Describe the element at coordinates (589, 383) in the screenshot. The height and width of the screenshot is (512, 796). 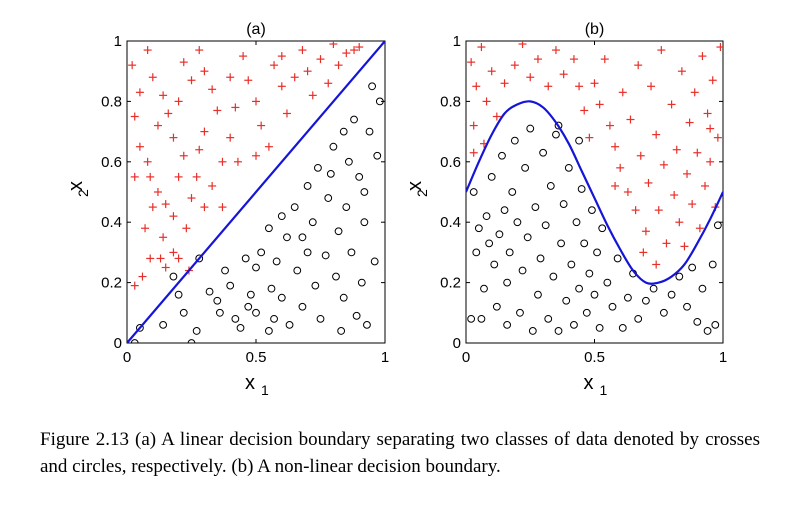
I see `x-axis-label: x` at that location.